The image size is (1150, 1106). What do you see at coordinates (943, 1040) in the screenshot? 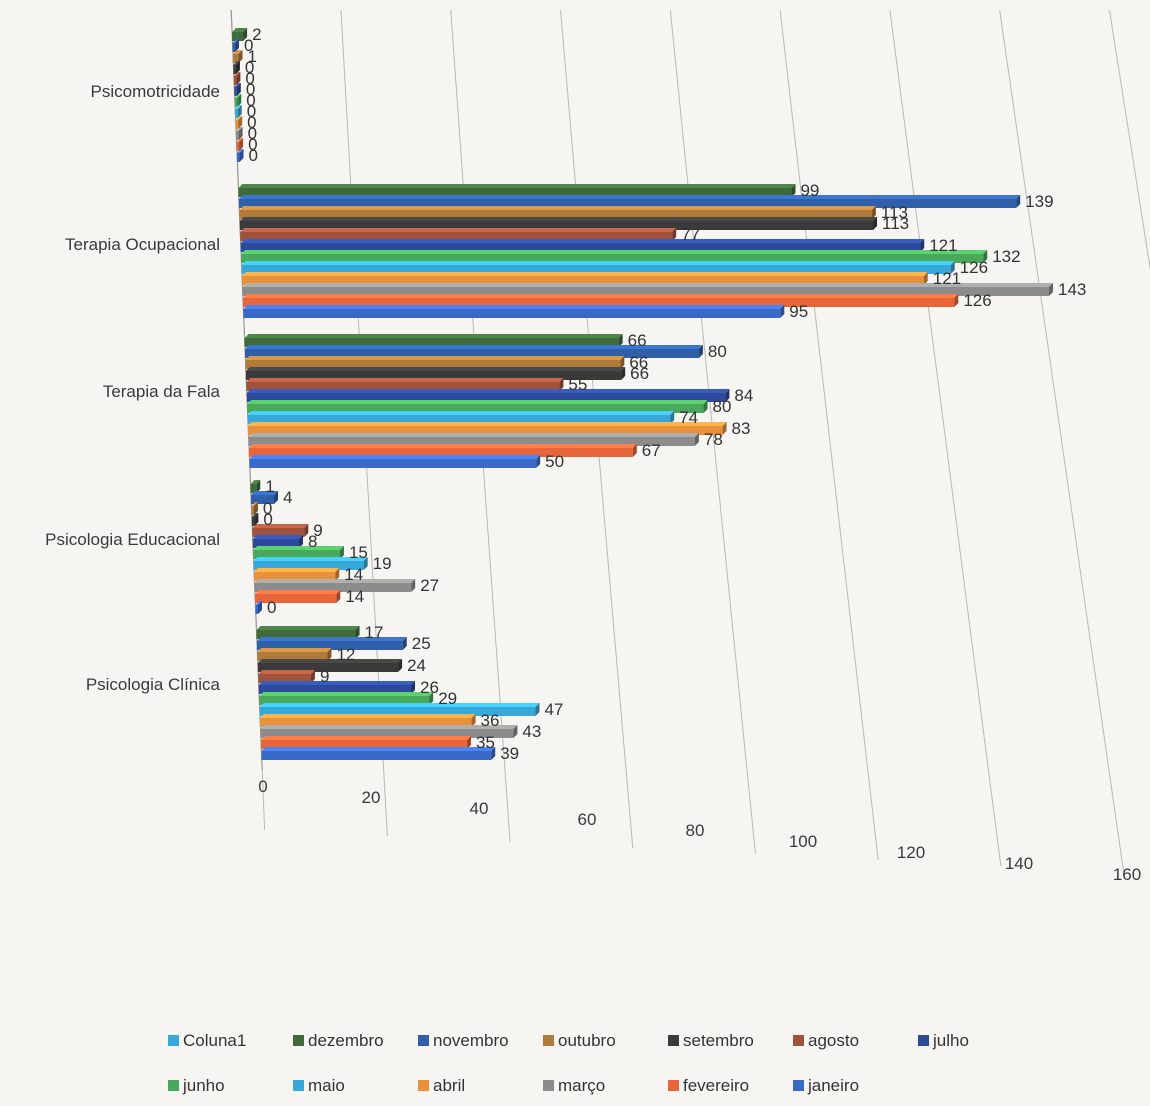
I see `legend-item: julho` at bounding box center [943, 1040].